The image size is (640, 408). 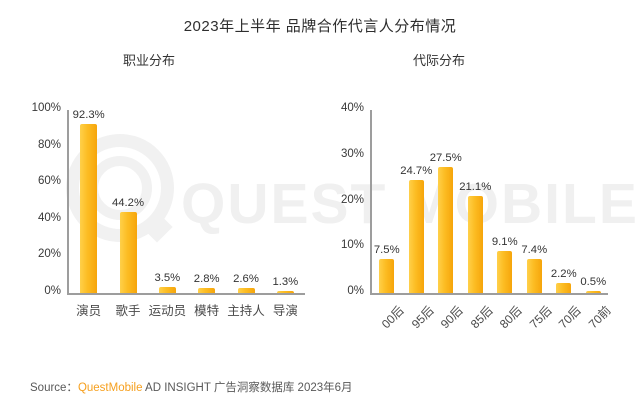 What do you see at coordinates (320, 26) in the screenshot?
I see `page-title: 2023年上半年 品牌合作代言人分布情况` at bounding box center [320, 26].